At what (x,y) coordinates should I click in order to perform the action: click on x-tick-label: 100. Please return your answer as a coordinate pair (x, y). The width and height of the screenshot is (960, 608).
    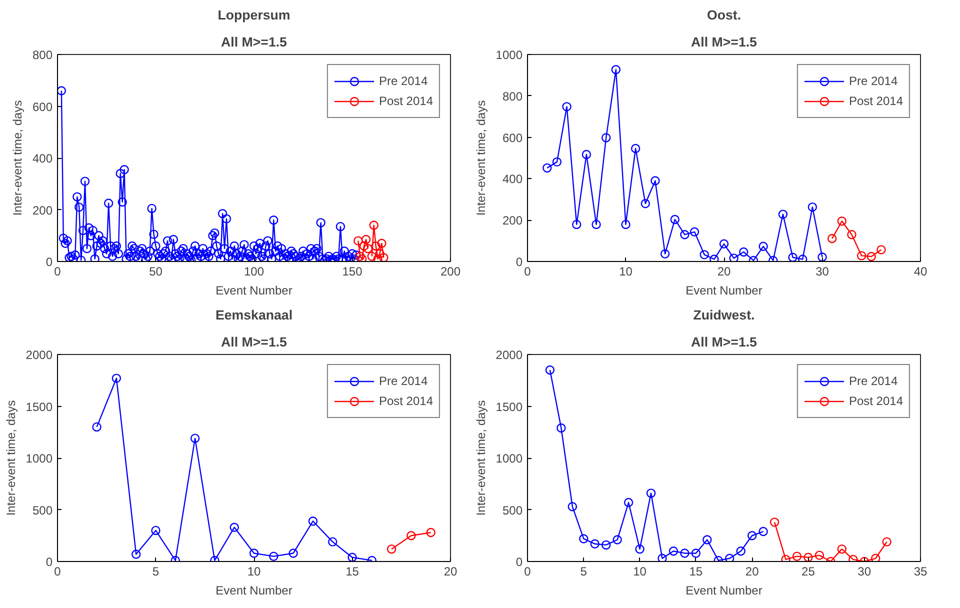
    Looking at the image, I should click on (254, 271).